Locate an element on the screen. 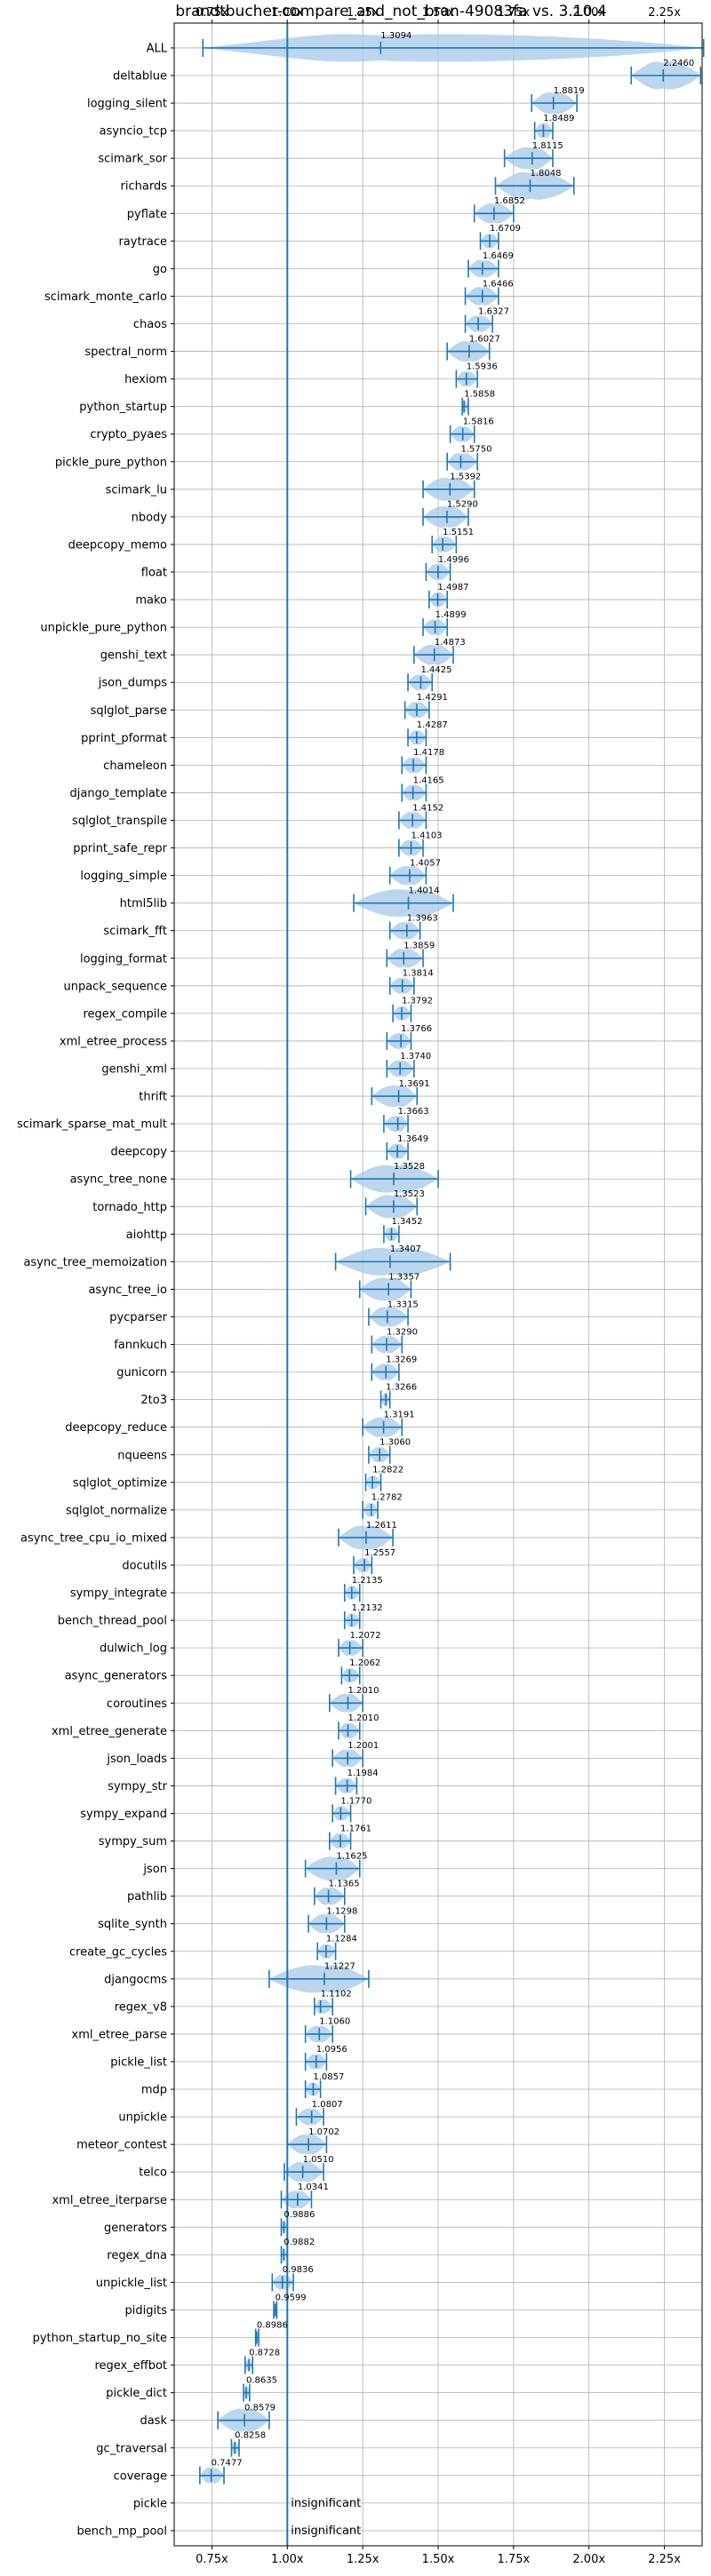 The image size is (711, 2576). value-label: 1.4014 is located at coordinates (424, 890).